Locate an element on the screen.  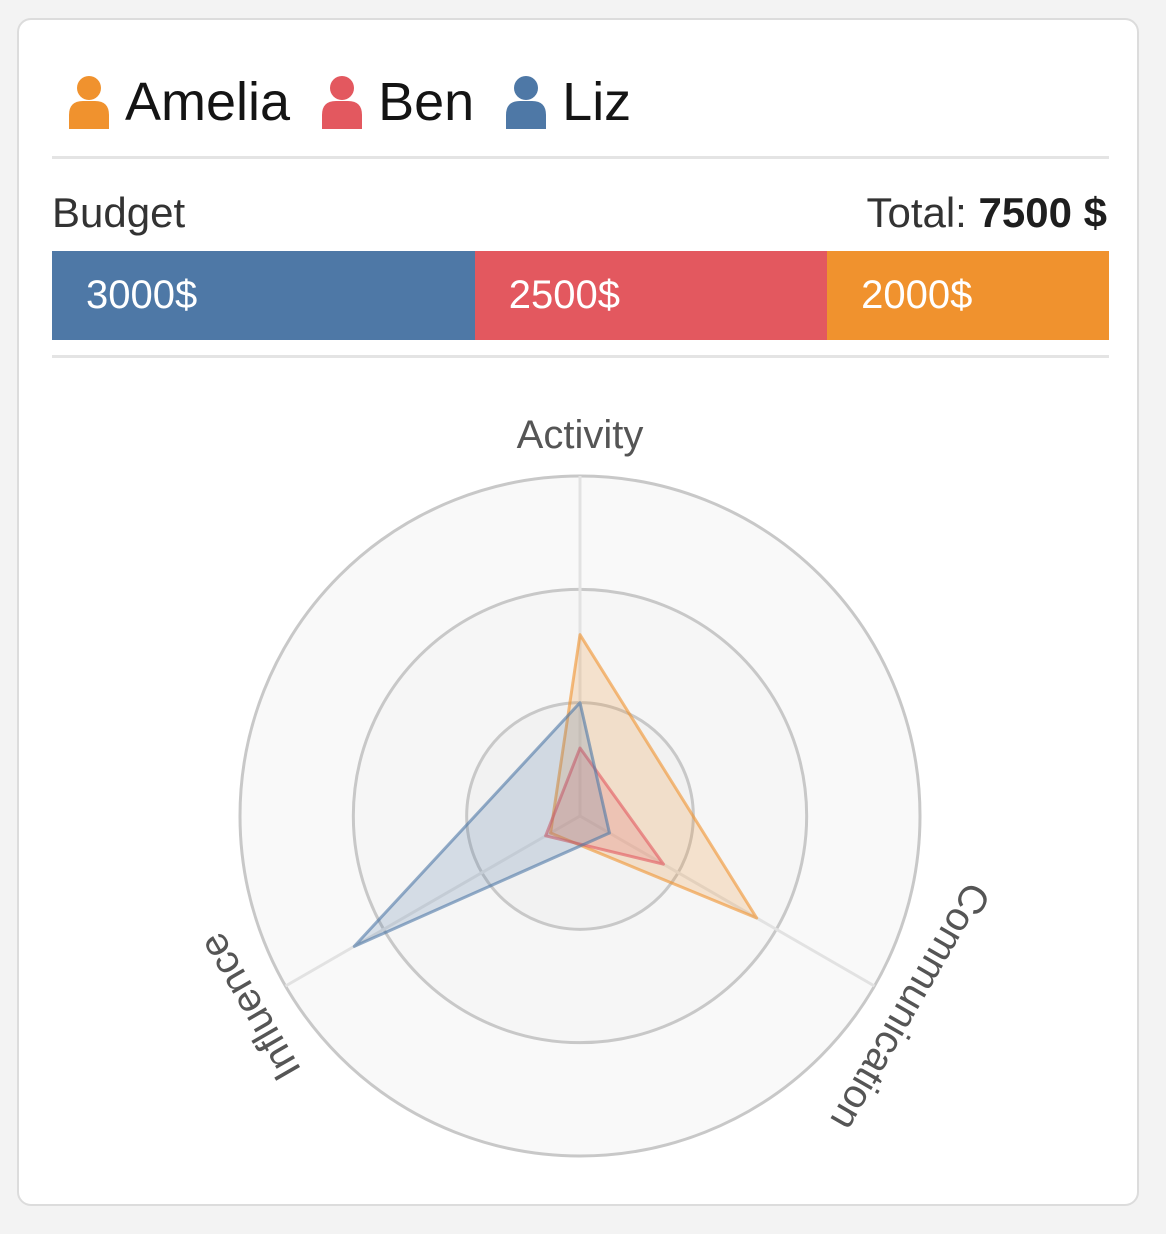
segment-label: 2000$ is located at coordinates (917, 295).